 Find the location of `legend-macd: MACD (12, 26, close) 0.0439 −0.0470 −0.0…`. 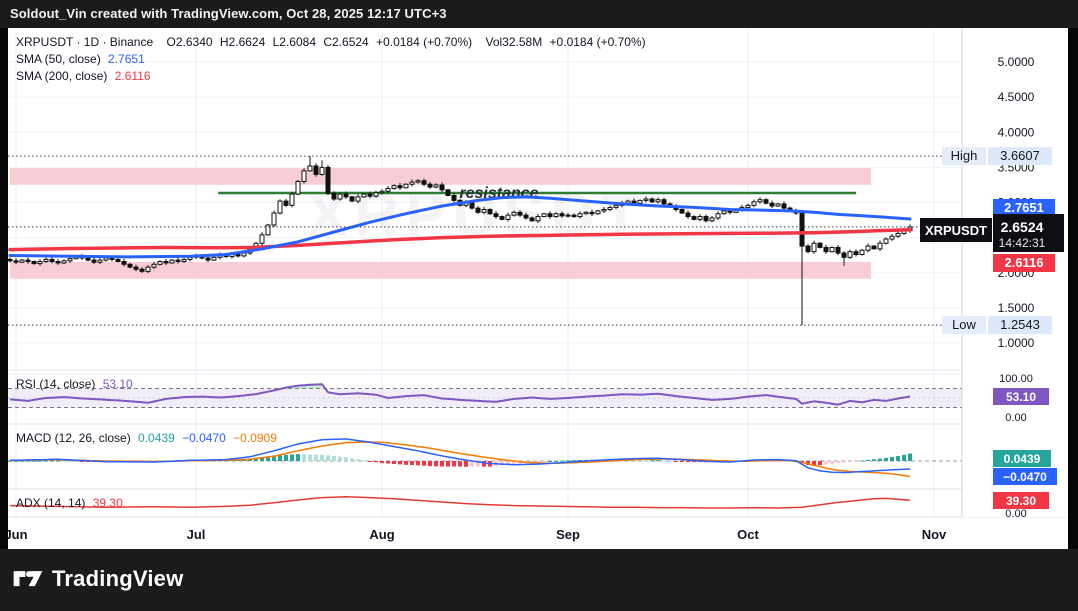

legend-macd: MACD (12, 26, close) 0.0439 −0.0470 −0.0… is located at coordinates (148, 438).